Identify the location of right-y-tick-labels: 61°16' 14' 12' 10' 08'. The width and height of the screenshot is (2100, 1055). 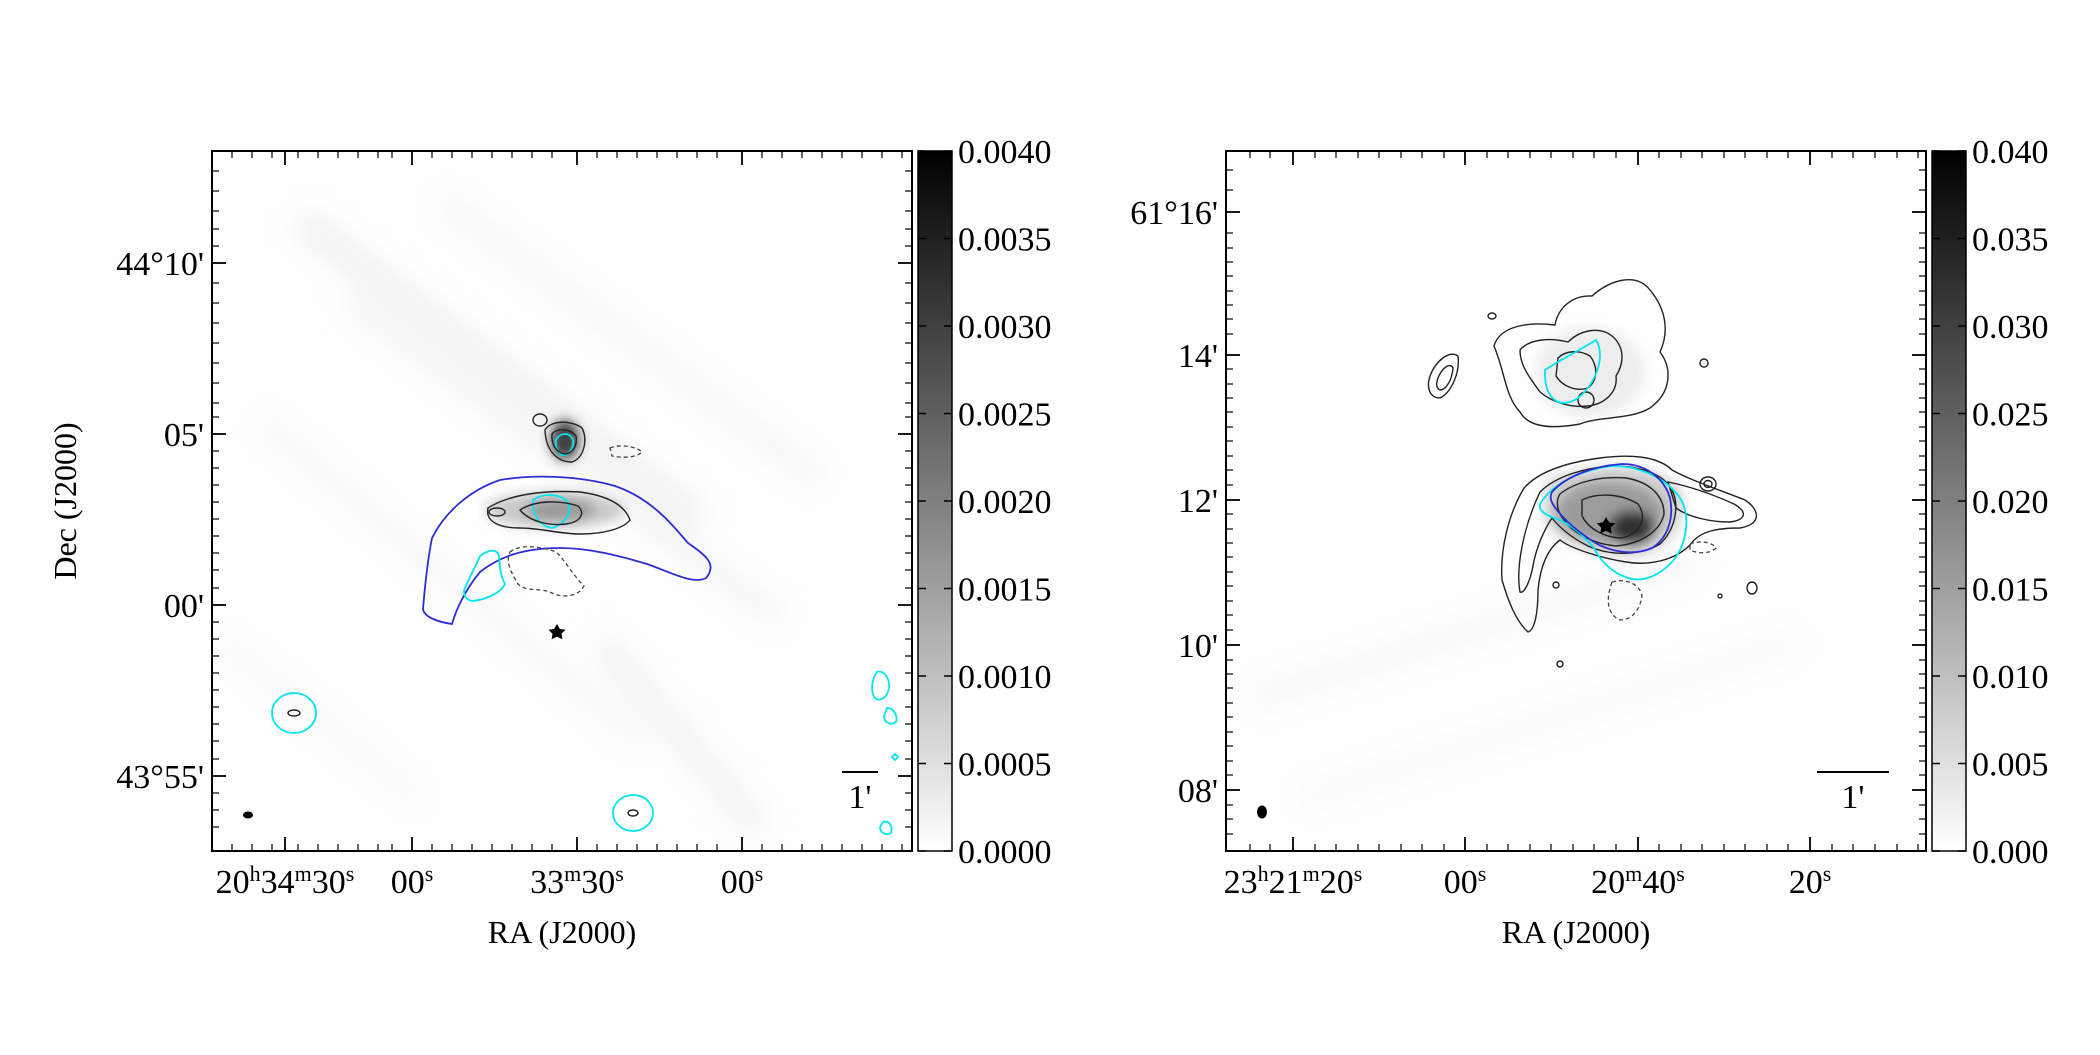
(1174, 502).